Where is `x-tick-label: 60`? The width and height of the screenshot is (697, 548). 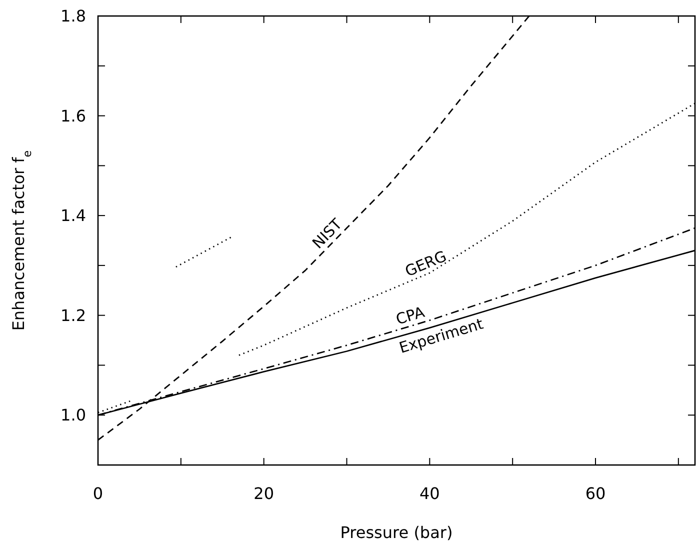
x-tick-label: 60 is located at coordinates (595, 493).